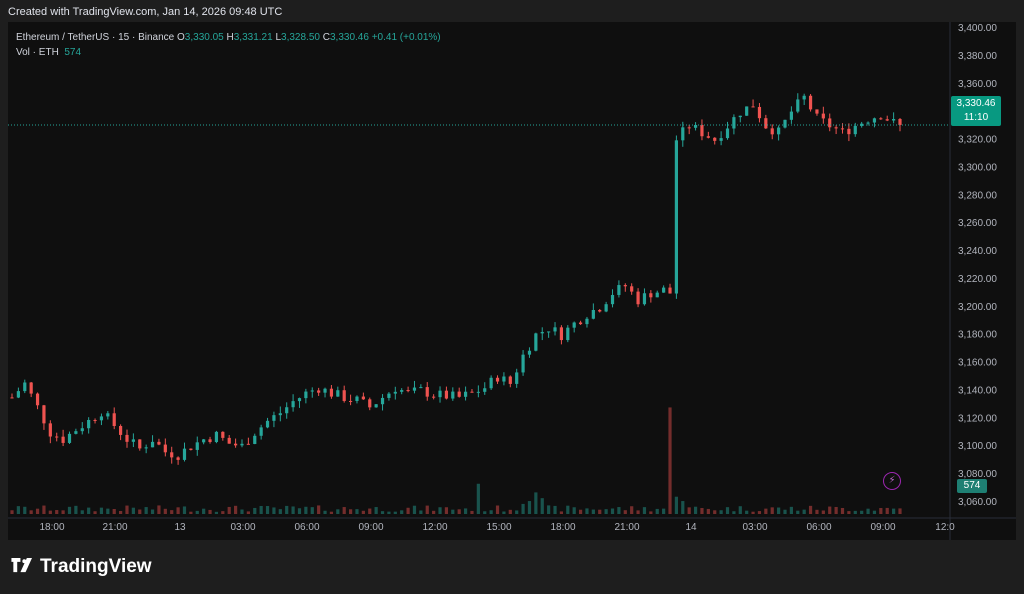 The image size is (1024, 594). What do you see at coordinates (326, 37) in the screenshot?
I see `close-label: C` at bounding box center [326, 37].